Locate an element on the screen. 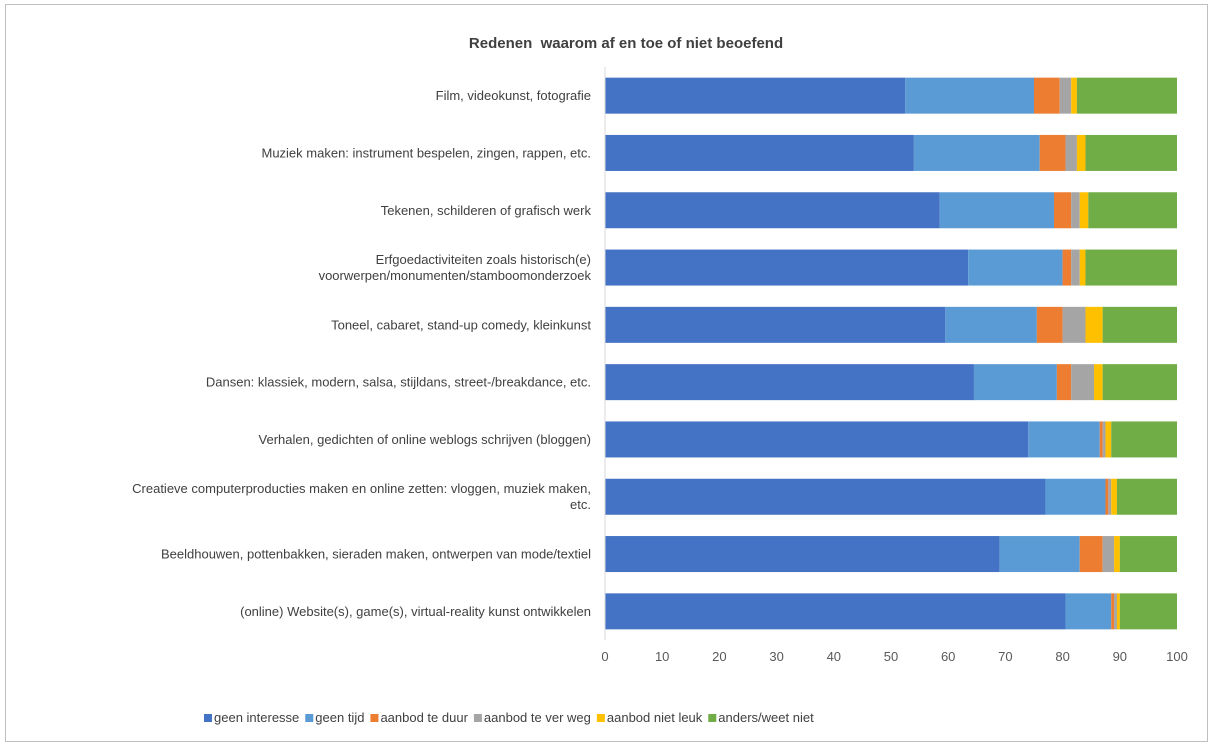 The width and height of the screenshot is (1215, 747). x-tick-label-90: 90 is located at coordinates (1120, 656).